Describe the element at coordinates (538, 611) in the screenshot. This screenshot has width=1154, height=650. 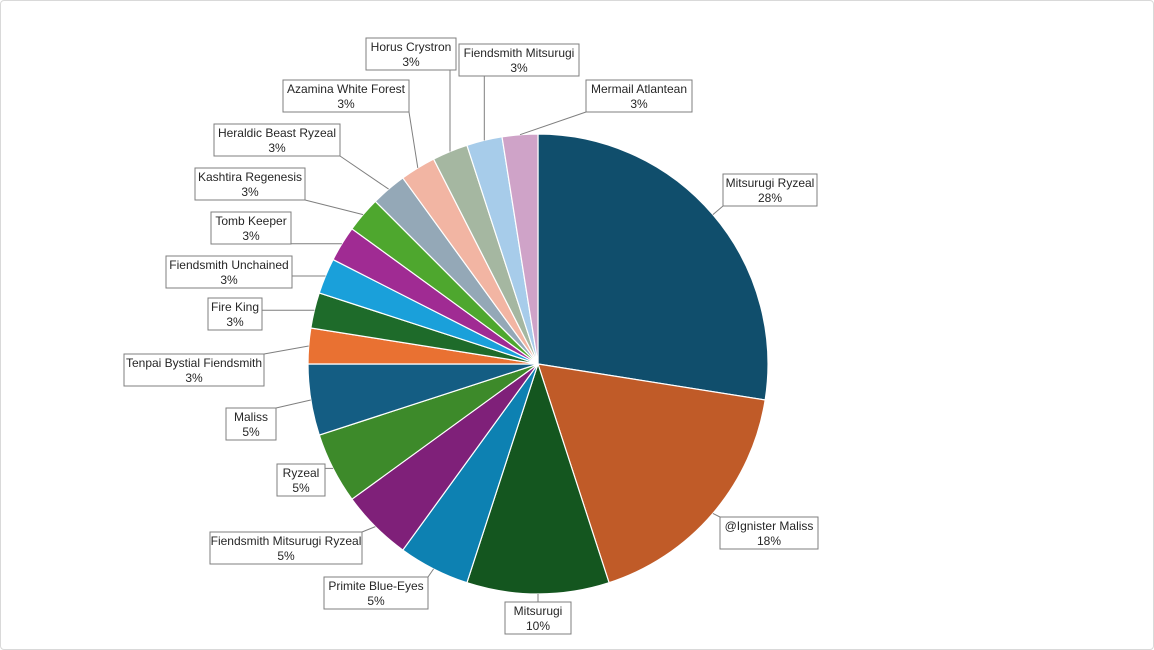
I see `data-label-name: Mitsurugi` at that location.